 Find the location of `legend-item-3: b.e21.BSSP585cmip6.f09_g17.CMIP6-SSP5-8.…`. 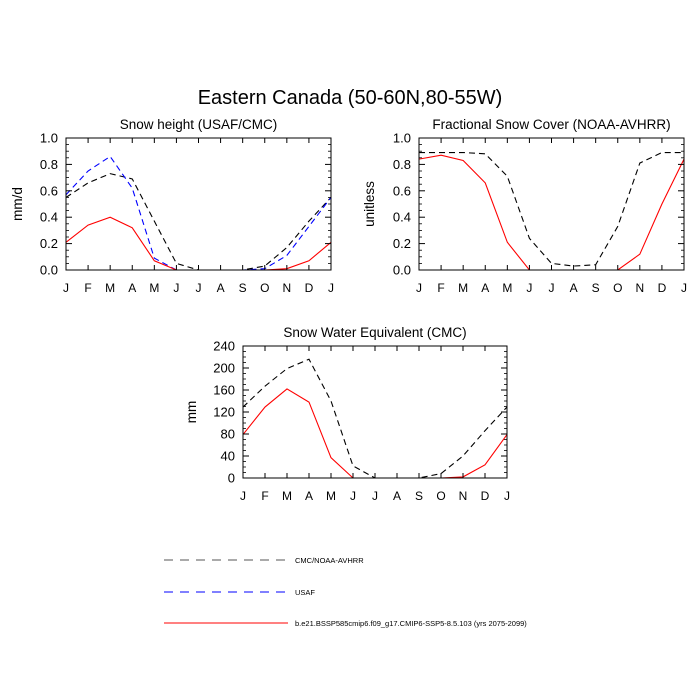

legend-item-3: b.e21.BSSP585cmip6.f09_g17.CMIP6-SSP5-8.… is located at coordinates (345, 623).